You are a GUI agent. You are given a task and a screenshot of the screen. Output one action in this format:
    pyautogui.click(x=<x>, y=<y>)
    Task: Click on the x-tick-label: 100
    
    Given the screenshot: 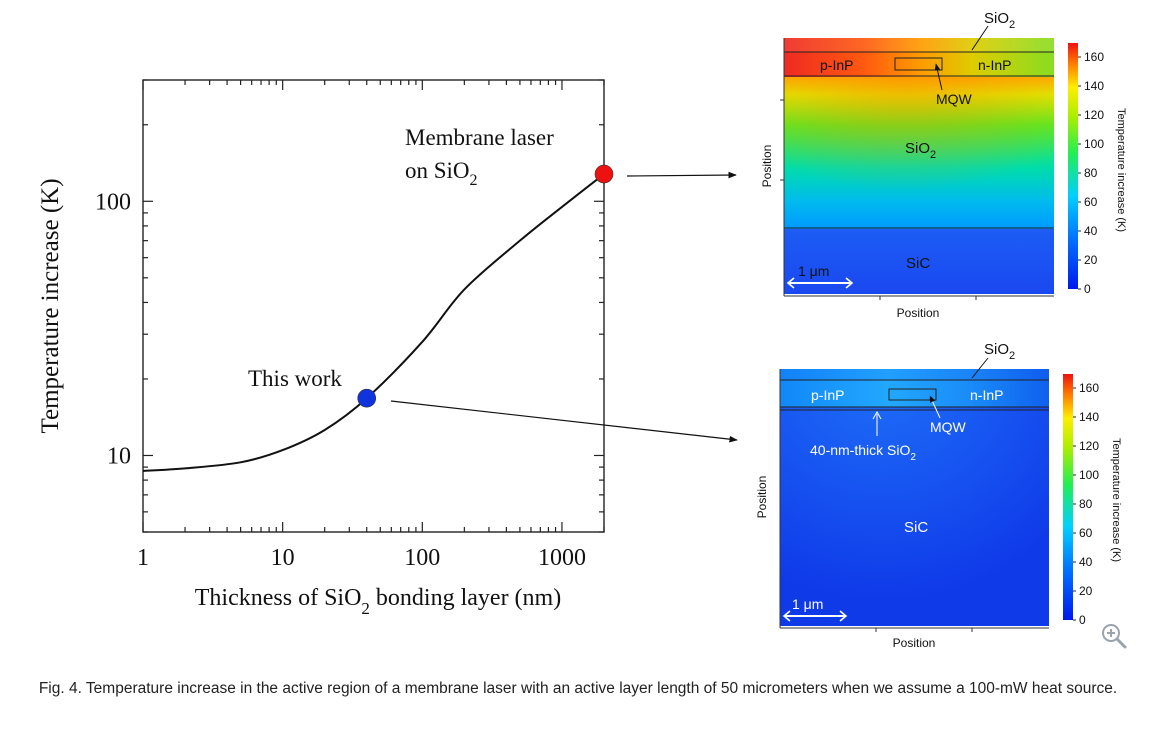 What is the action you would take?
    pyautogui.click(x=422, y=558)
    